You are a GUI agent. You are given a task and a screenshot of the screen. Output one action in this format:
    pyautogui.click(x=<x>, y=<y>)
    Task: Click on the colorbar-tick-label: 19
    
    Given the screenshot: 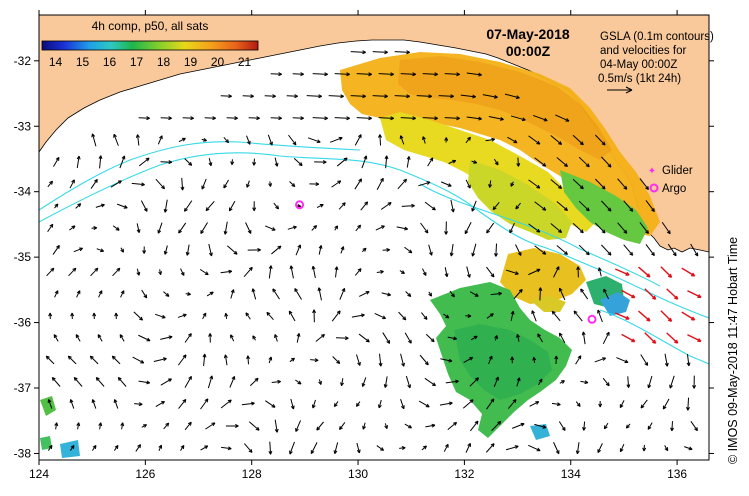 What is the action you would take?
    pyautogui.click(x=191, y=62)
    